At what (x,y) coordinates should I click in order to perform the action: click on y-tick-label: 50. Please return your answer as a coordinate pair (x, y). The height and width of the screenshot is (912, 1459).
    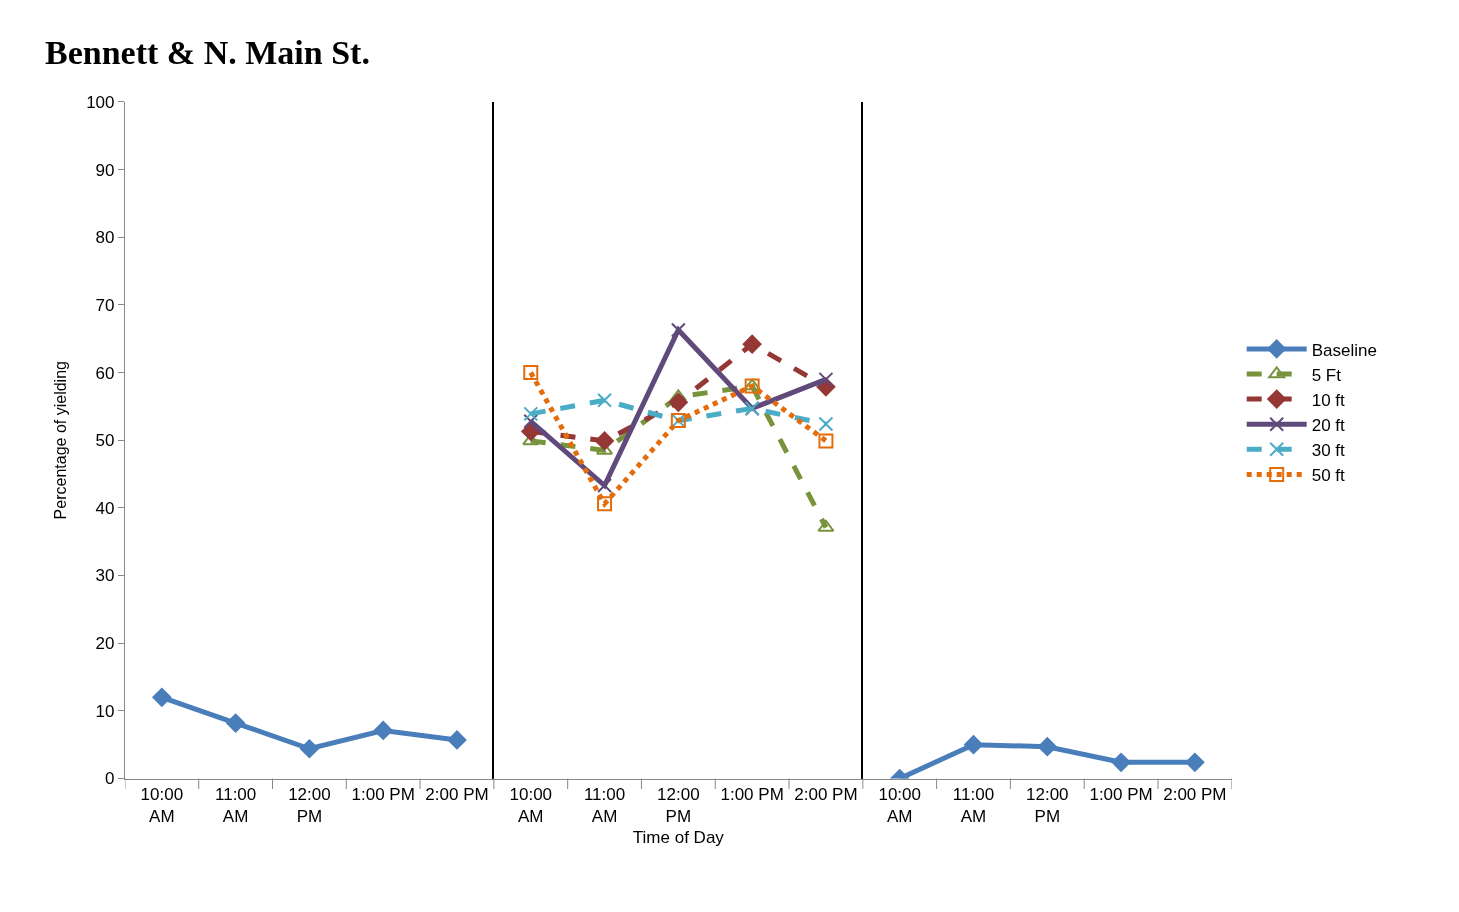
    Looking at the image, I should click on (105, 441).